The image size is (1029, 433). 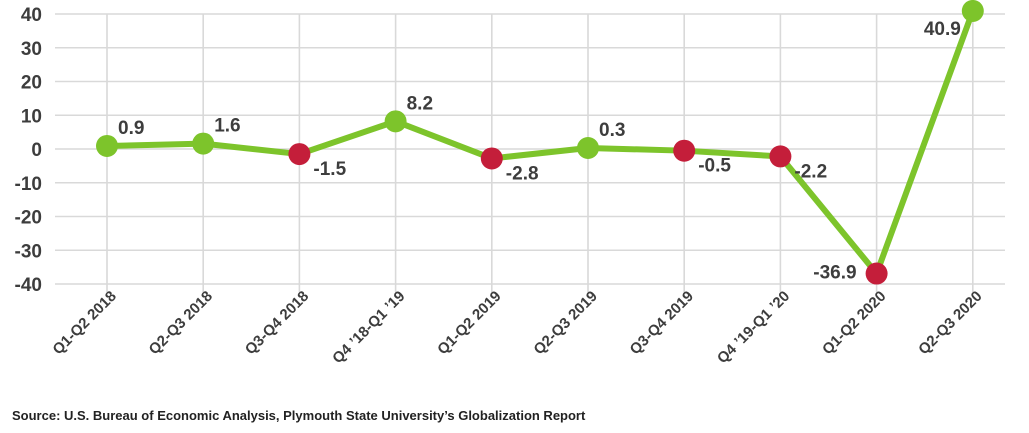 What do you see at coordinates (31, 116) in the screenshot?
I see `y-tick-label: 10` at bounding box center [31, 116].